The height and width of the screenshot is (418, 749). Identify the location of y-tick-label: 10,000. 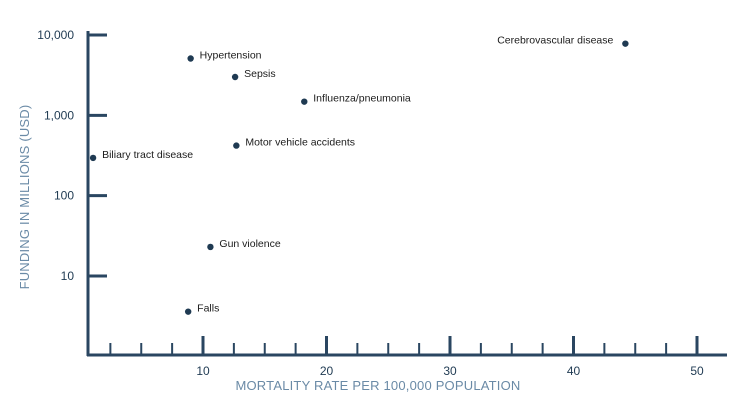
(55, 35).